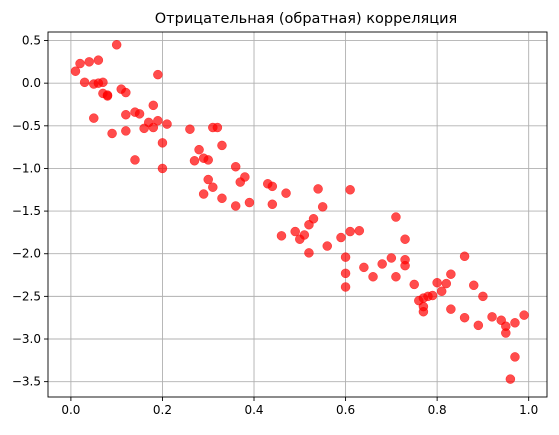 The width and height of the screenshot is (559, 435). Describe the element at coordinates (437, 410) in the screenshot. I see `x-tick-label: 0.8` at that location.